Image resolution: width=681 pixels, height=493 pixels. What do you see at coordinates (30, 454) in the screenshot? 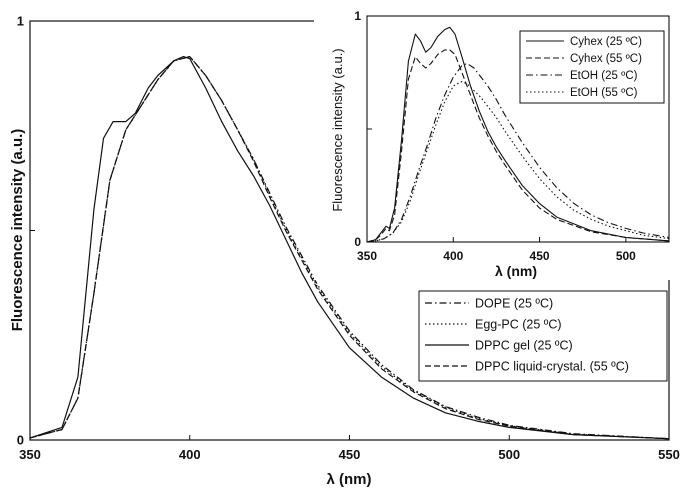
I see `main-x-tick-label: 350` at bounding box center [30, 454].